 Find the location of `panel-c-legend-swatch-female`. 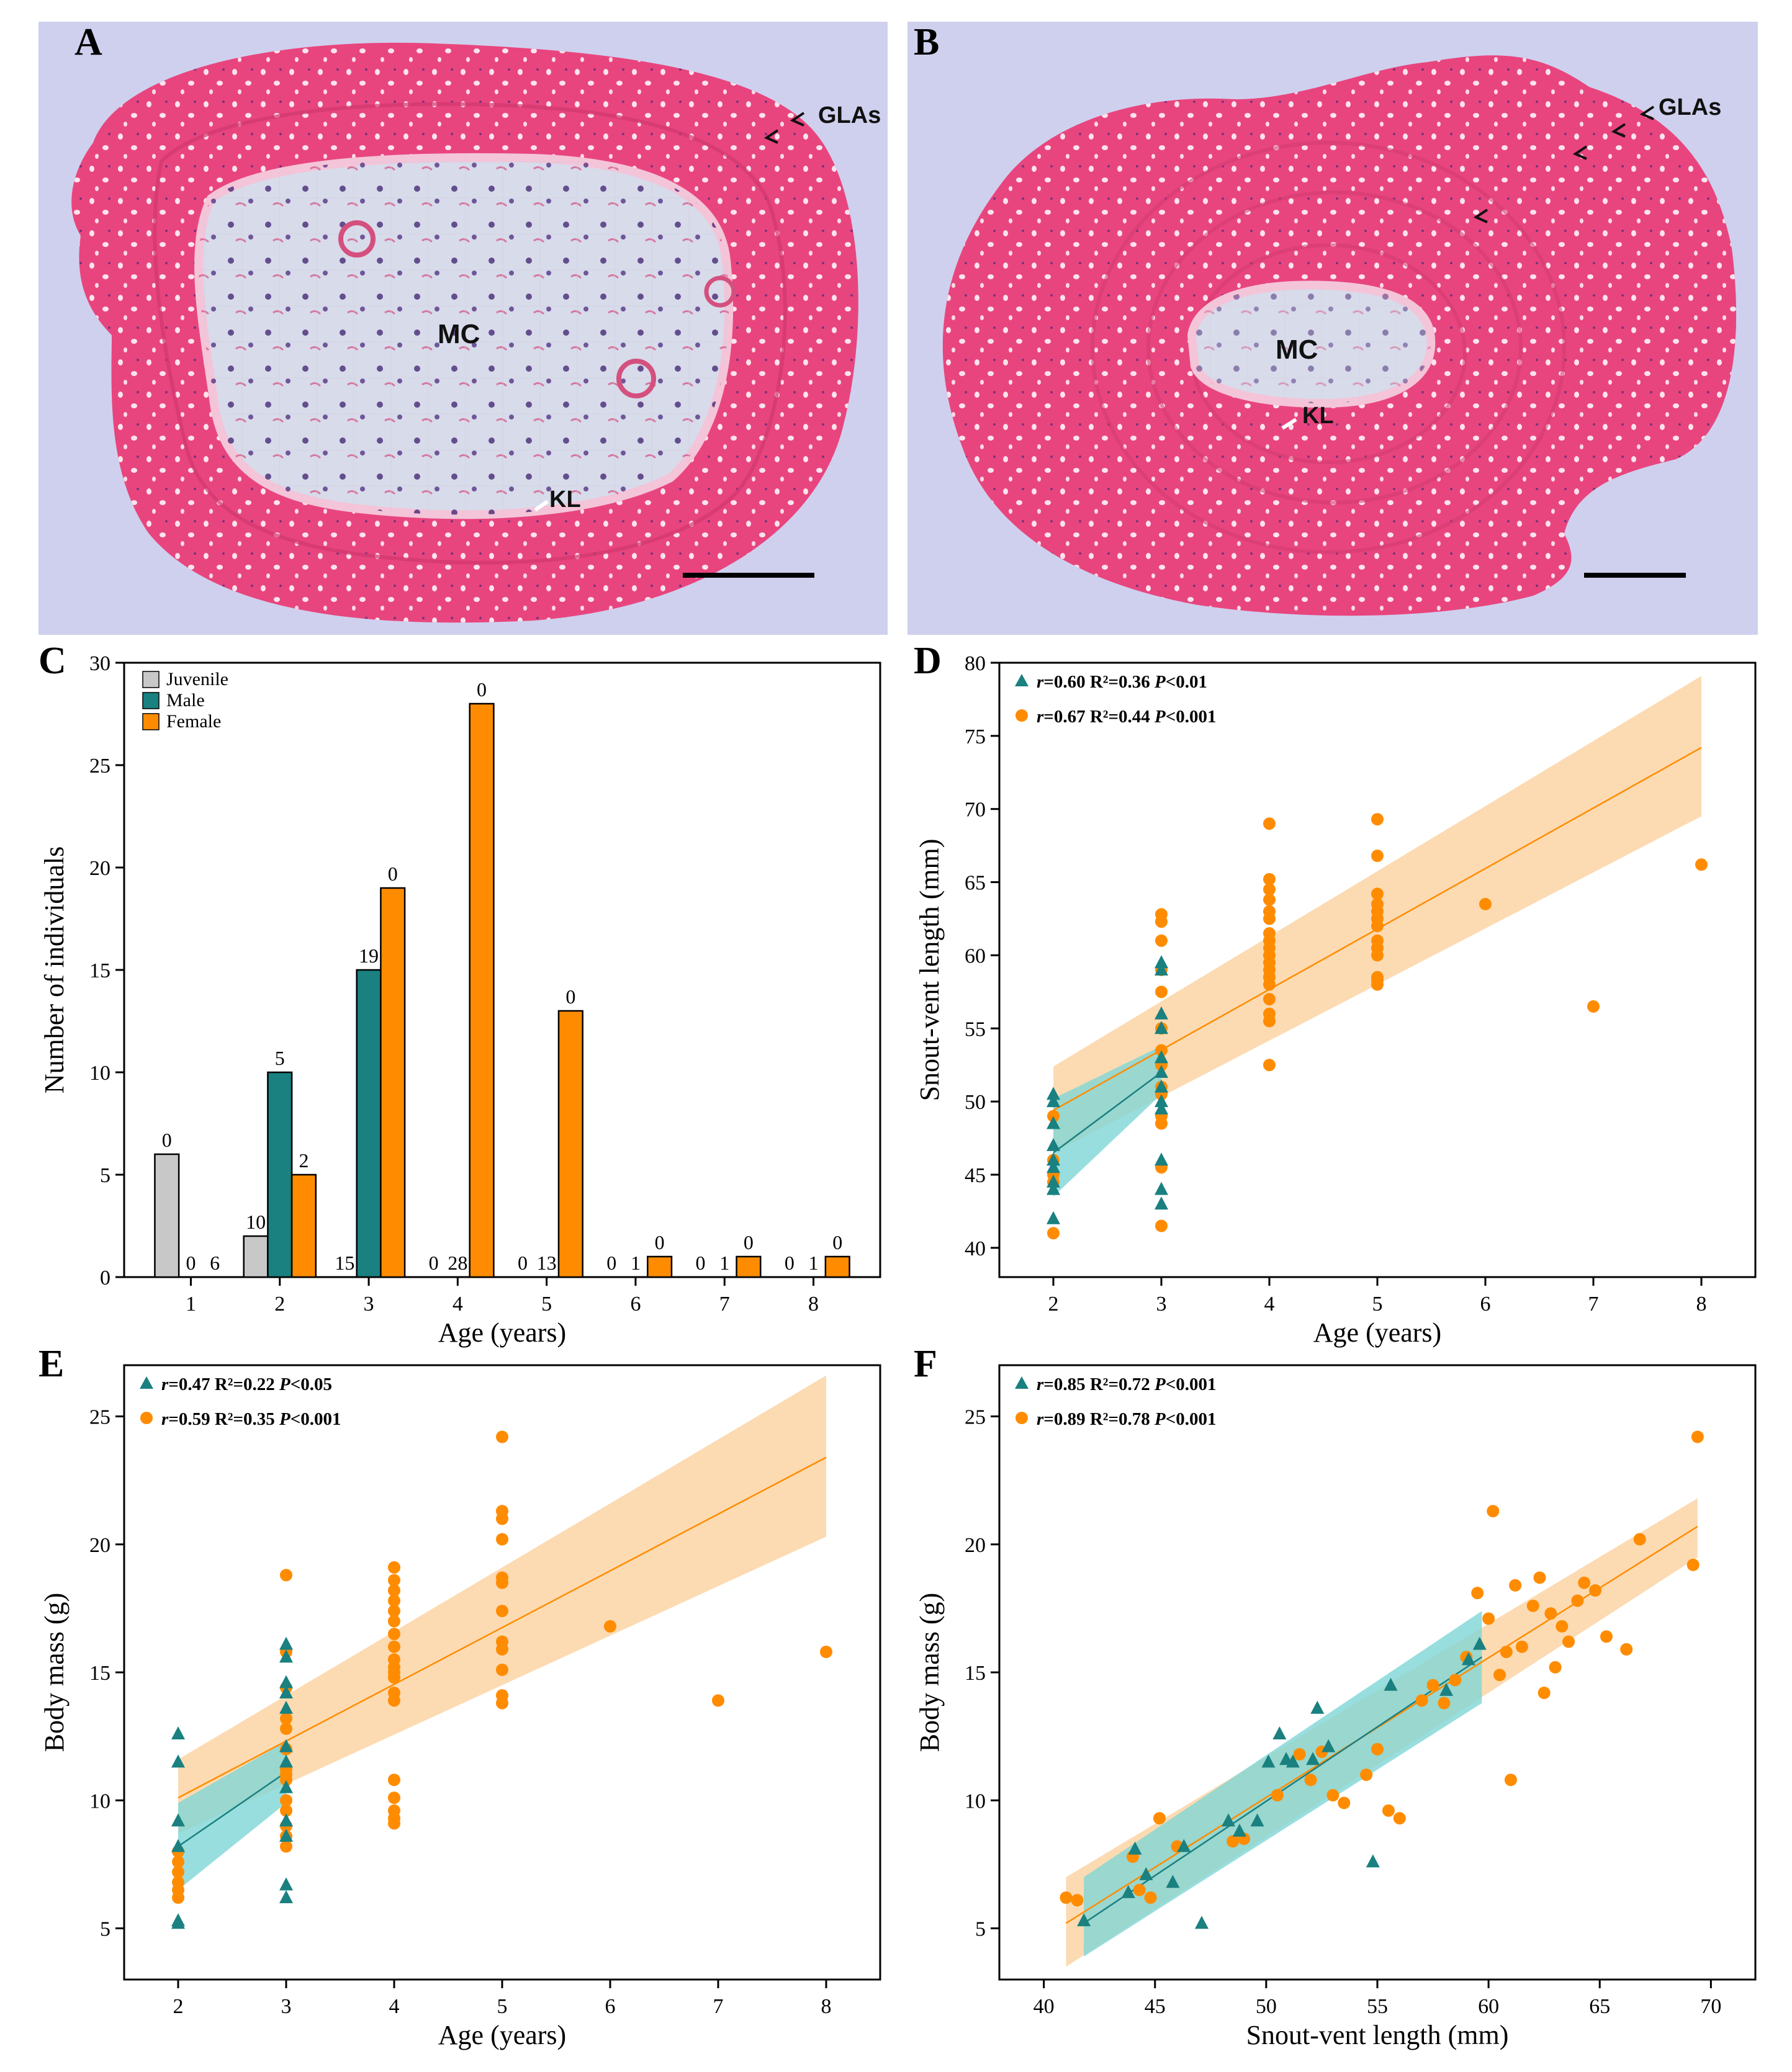

panel-c-legend-swatch-female is located at coordinates (151, 721).